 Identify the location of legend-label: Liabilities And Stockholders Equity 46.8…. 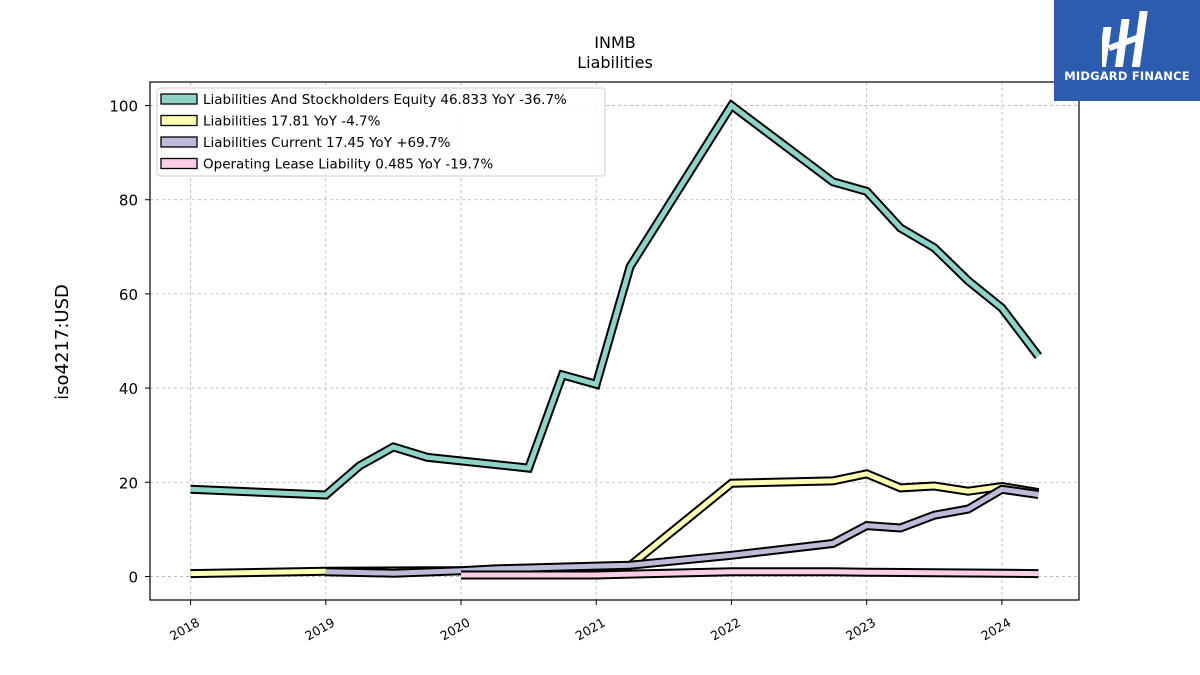
(385, 100).